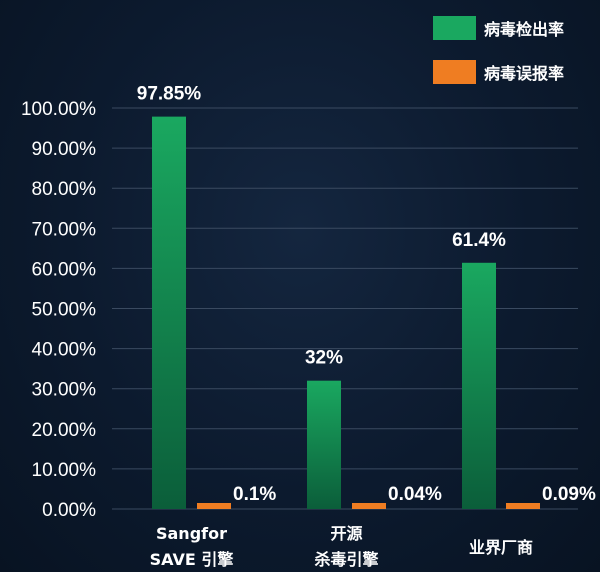 This screenshot has width=600, height=572. I want to click on data-label-false-positive-rate: 0.1%, so click(254, 494).